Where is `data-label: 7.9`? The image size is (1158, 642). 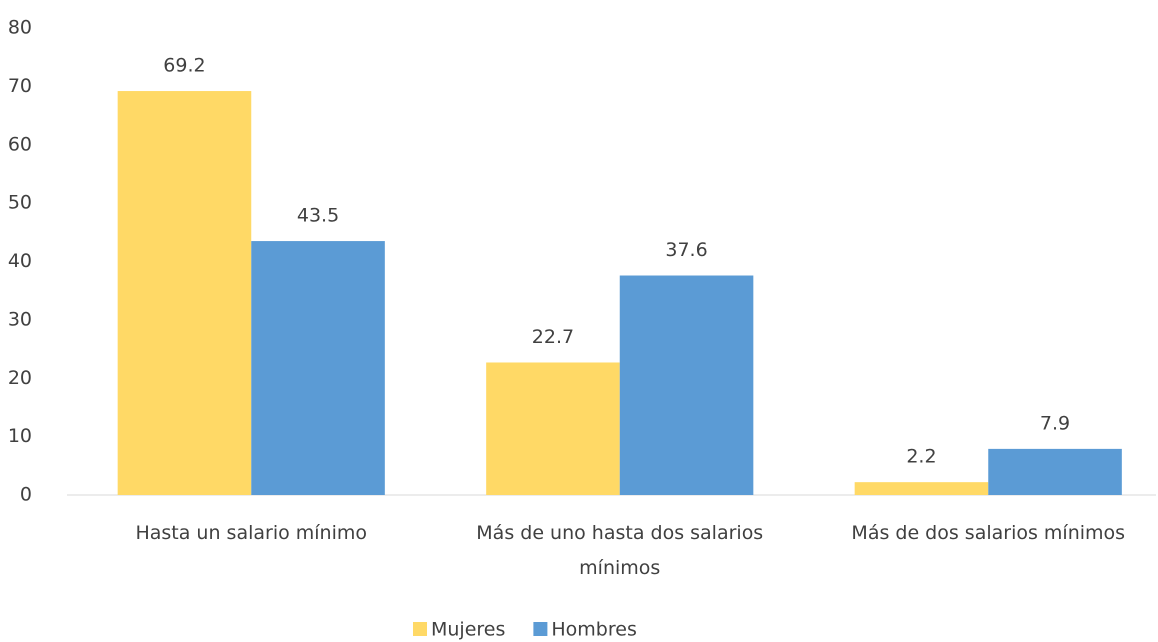 data-label: 7.9 is located at coordinates (1055, 423).